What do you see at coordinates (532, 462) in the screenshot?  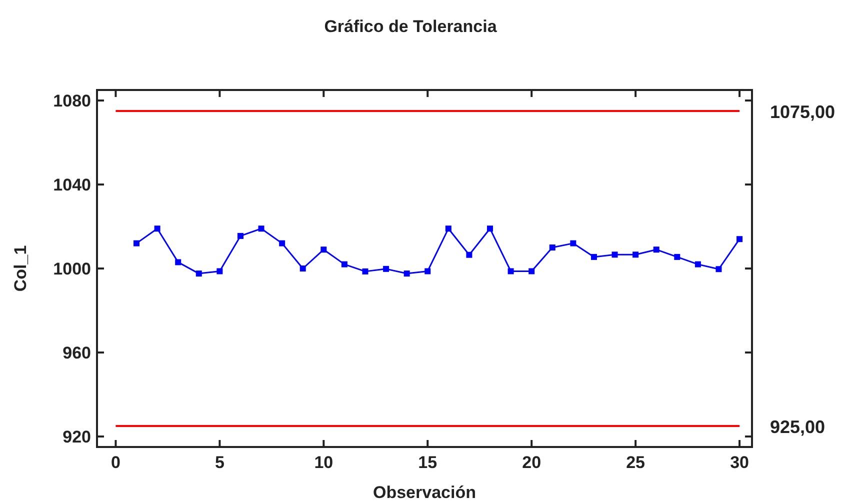 I see `x-tick-label: 20` at bounding box center [532, 462].